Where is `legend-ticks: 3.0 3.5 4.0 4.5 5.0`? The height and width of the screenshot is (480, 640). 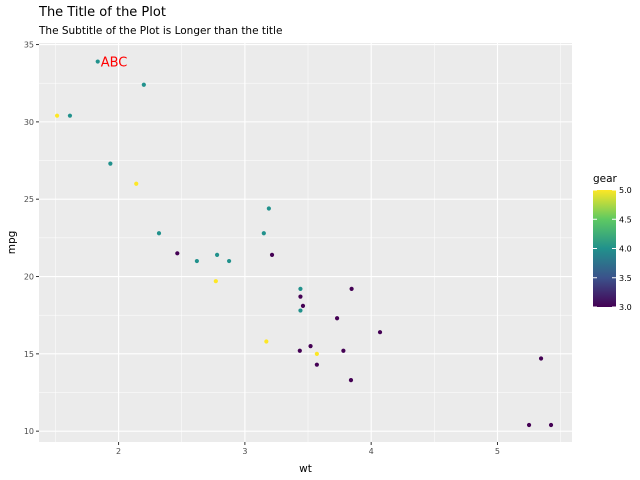 legend-ticks: 3.0 3.5 4.0 4.5 5.0 is located at coordinates (612, 249).